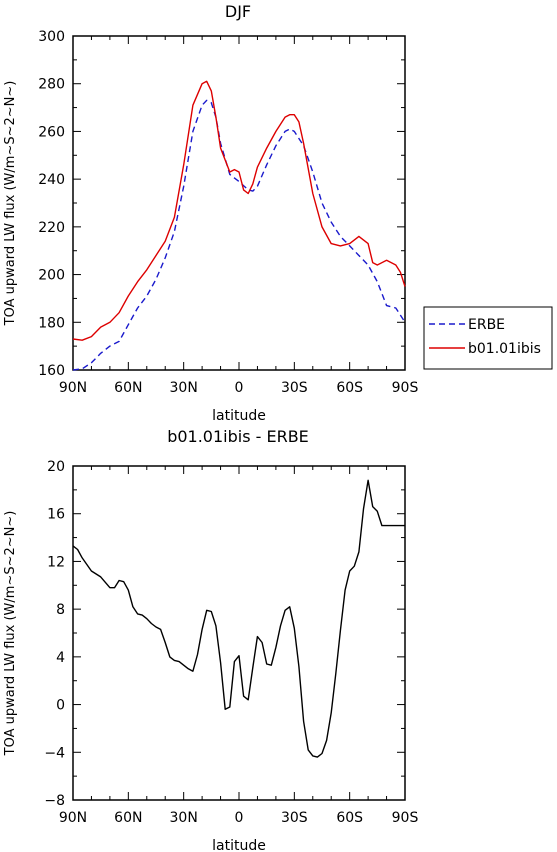 The image size is (557, 852). What do you see at coordinates (51, 276) in the screenshot?
I see `top-y-tick-label: 200` at bounding box center [51, 276].